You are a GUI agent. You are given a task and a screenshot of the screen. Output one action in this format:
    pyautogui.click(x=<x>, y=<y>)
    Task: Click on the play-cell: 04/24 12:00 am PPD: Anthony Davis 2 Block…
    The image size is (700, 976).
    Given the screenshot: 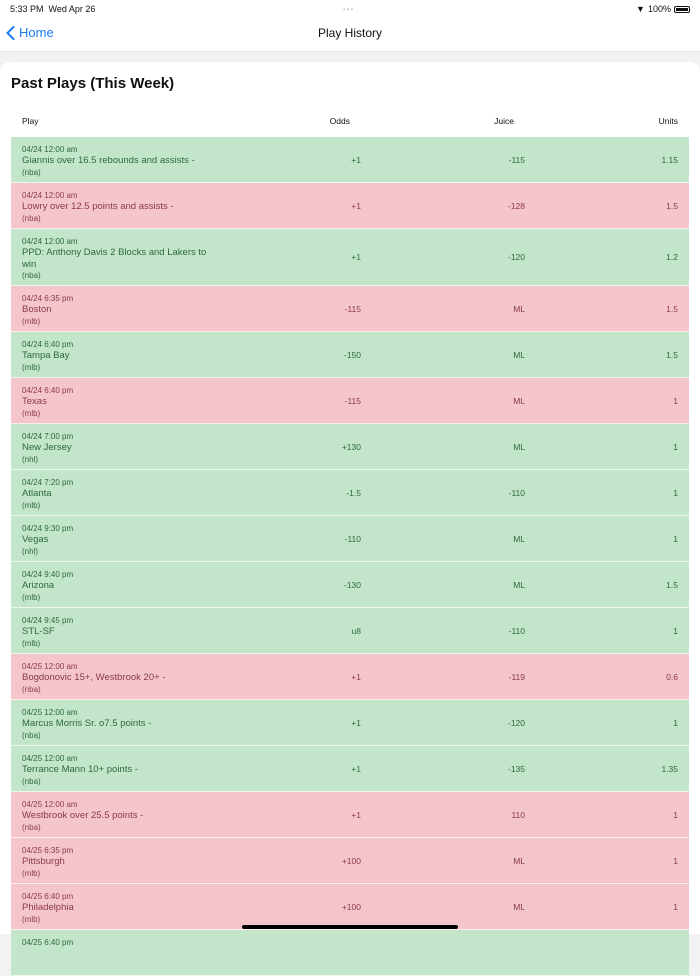 What is the action you would take?
    pyautogui.click(x=122, y=258)
    